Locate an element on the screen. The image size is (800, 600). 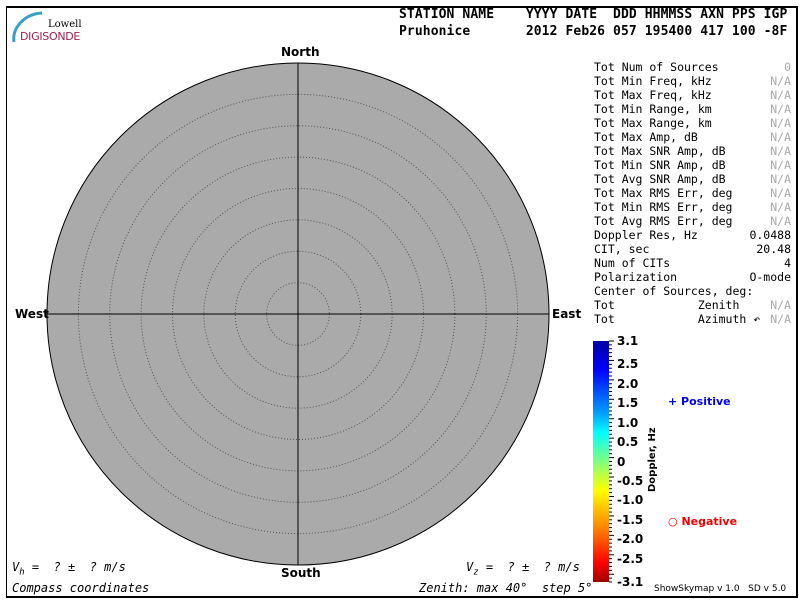
circle-icon: ○ is located at coordinates (675, 521).